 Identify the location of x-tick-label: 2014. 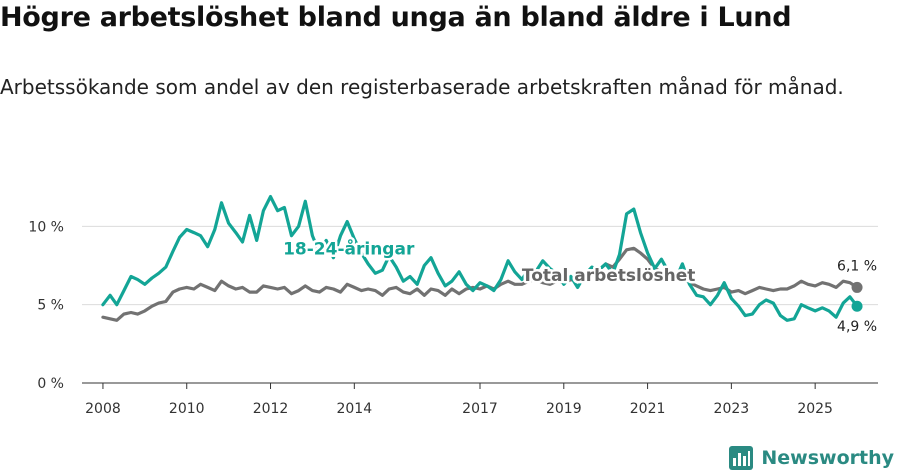
(354, 409).